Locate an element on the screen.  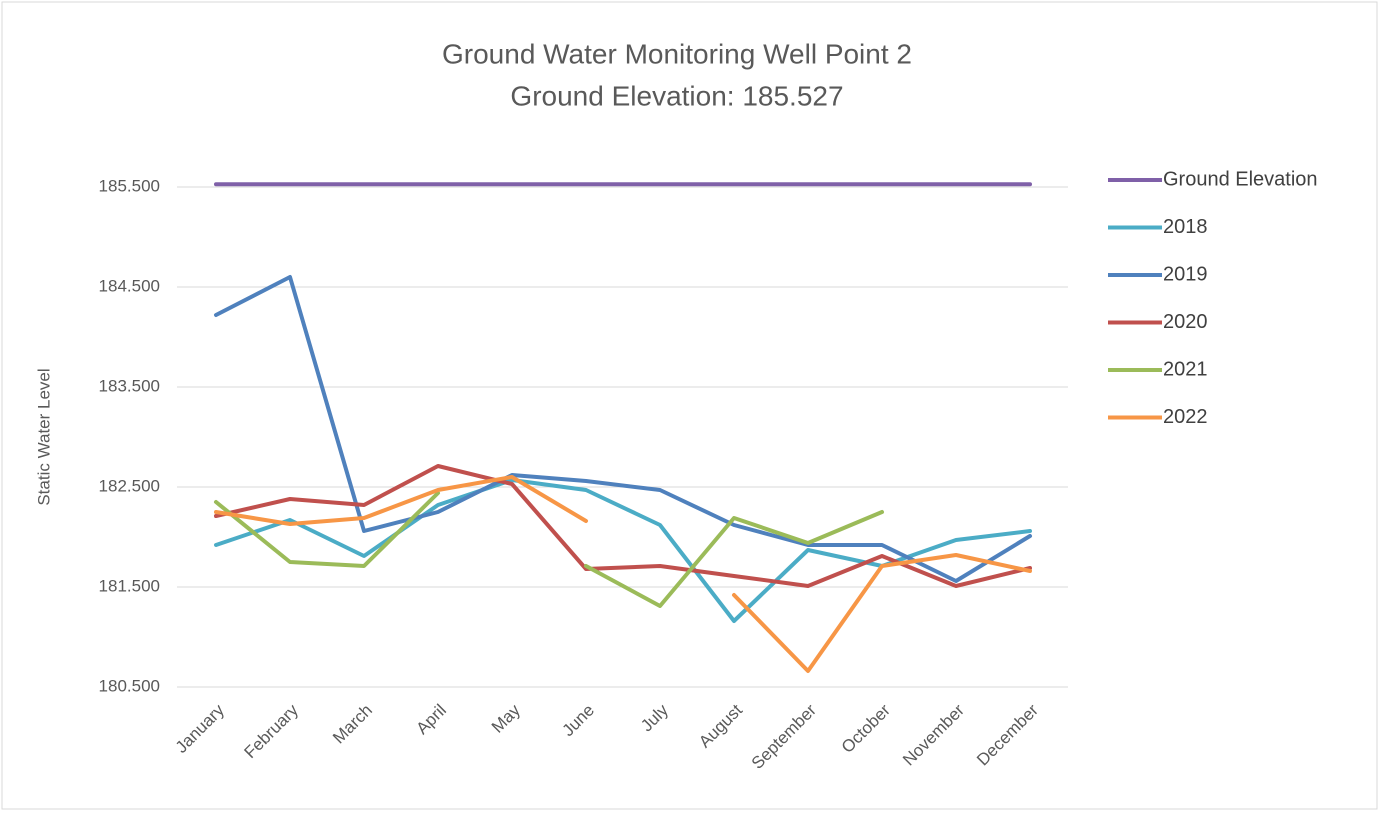
y-tick-label: 180.500 is located at coordinates (129, 685).